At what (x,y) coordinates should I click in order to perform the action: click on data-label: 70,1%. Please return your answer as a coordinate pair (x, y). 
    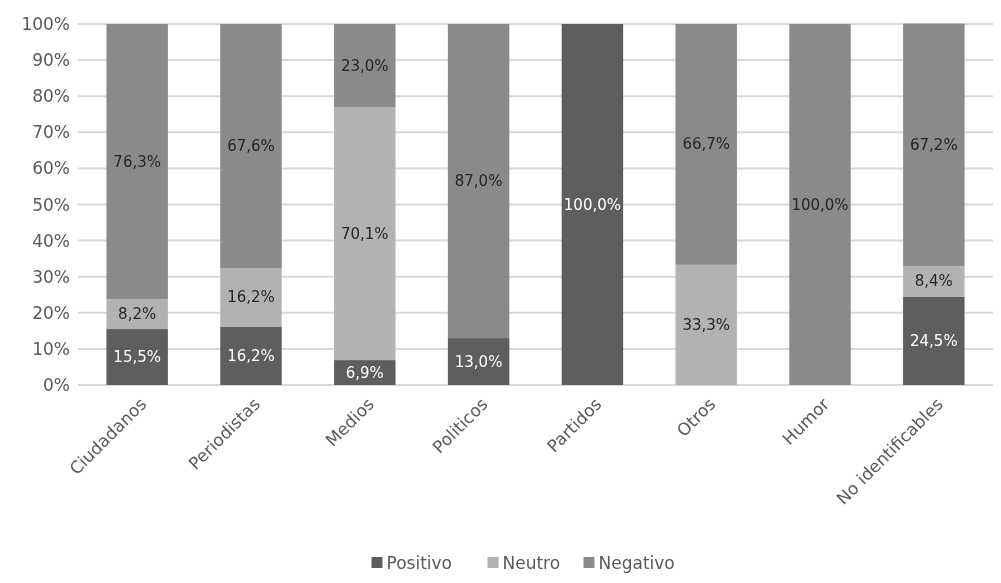
    Looking at the image, I should click on (364, 233).